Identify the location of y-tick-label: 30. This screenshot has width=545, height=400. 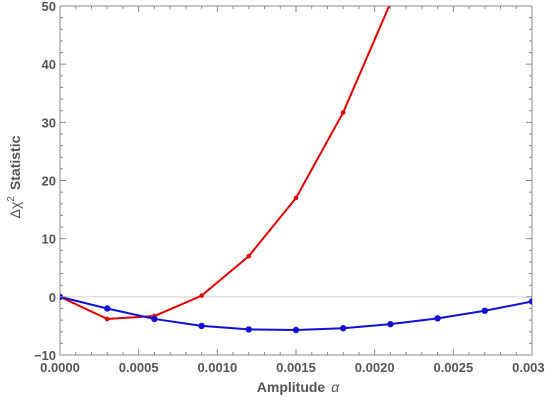
(49, 122).